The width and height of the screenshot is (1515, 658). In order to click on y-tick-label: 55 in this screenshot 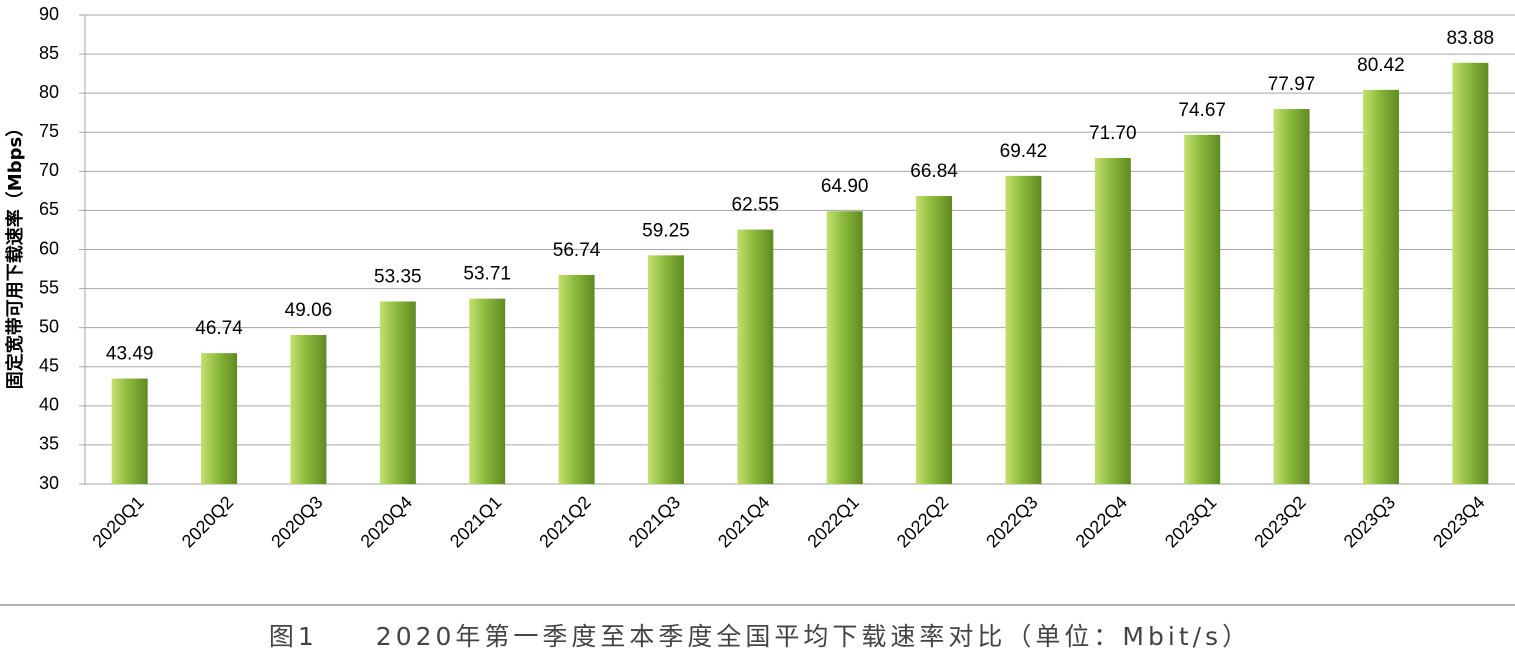, I will do `click(49, 287)`.